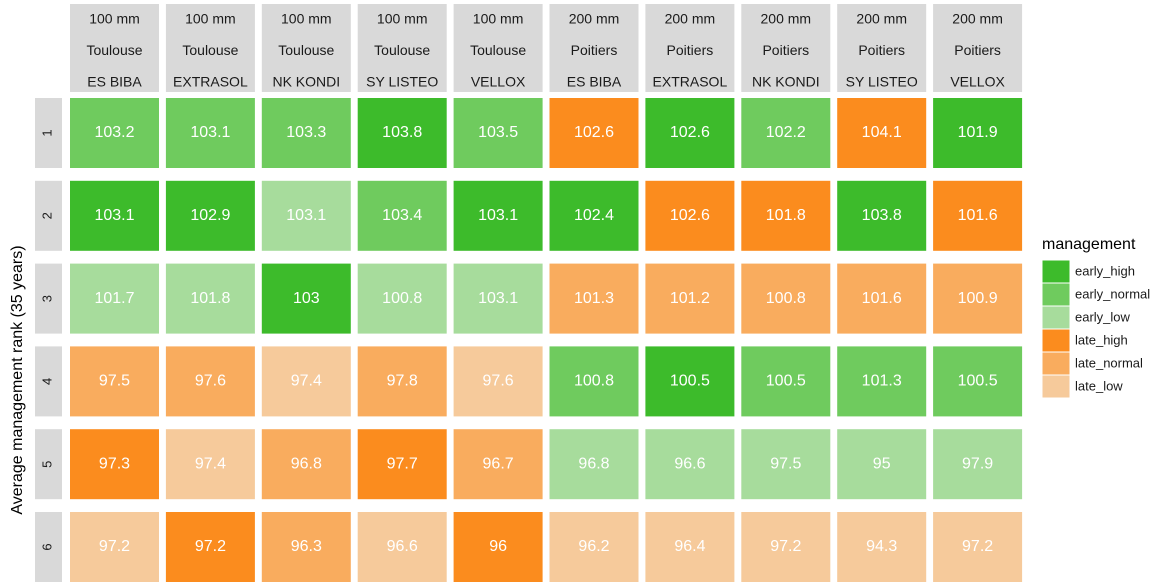 This screenshot has width=1175, height=584. I want to click on tile-label: 100.9, so click(978, 298).